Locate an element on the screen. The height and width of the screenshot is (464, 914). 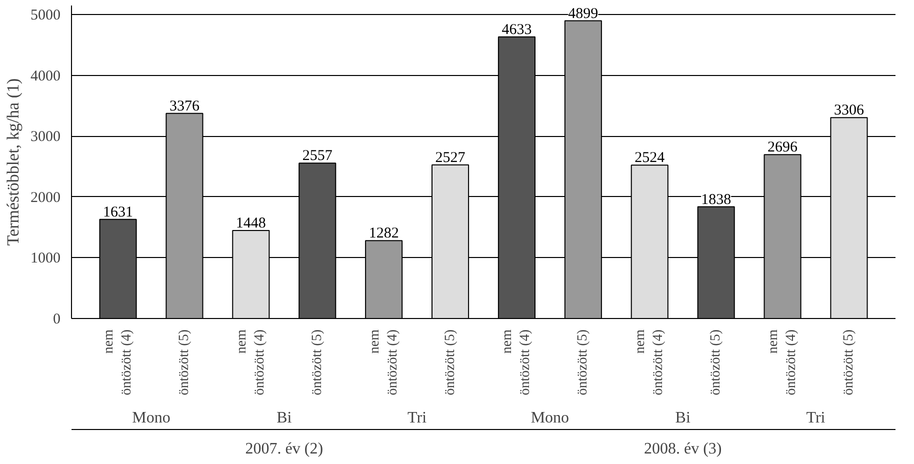
data-label: 3306 is located at coordinates (849, 110).